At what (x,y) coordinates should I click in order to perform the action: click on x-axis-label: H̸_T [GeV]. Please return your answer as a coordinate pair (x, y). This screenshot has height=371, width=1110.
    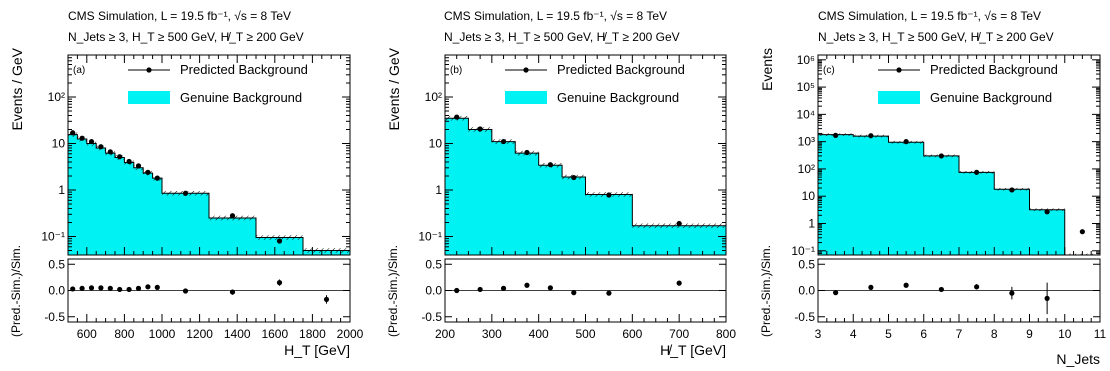
    Looking at the image, I should click on (693, 350).